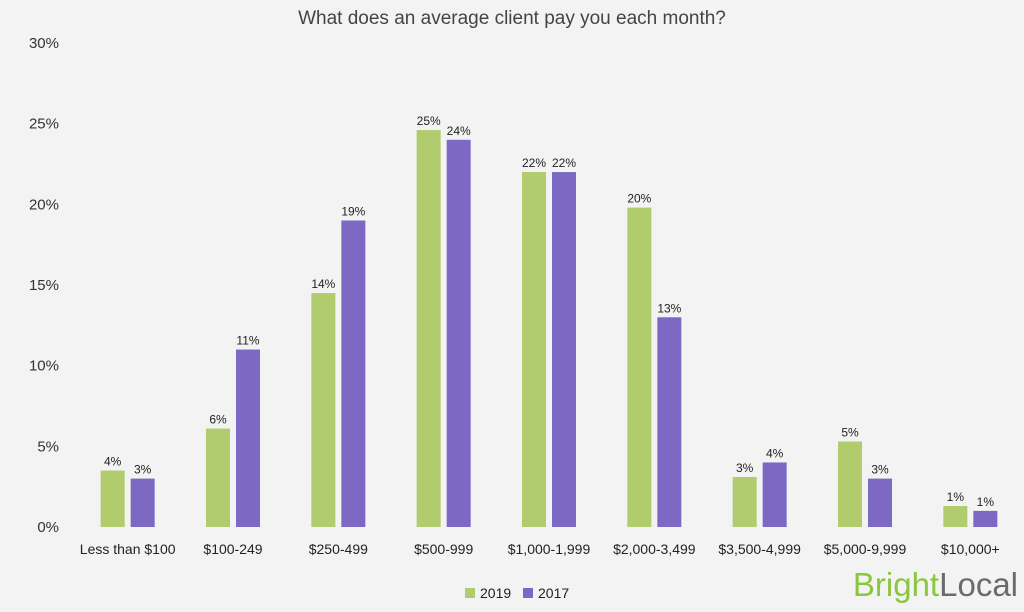 The width and height of the screenshot is (1024, 612). I want to click on bar-value-label: 13%, so click(669, 308).